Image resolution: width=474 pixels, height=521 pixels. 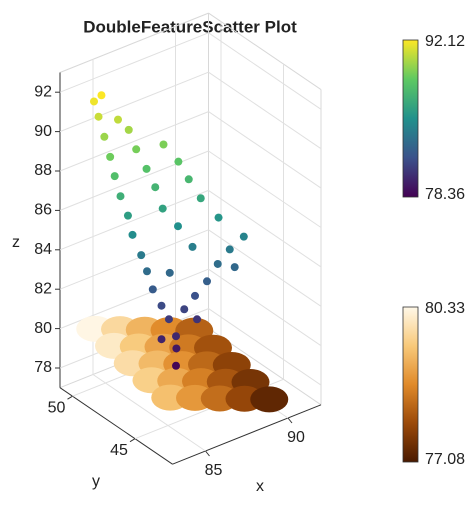 I want to click on z-tick-label: 84, so click(x=43, y=249).